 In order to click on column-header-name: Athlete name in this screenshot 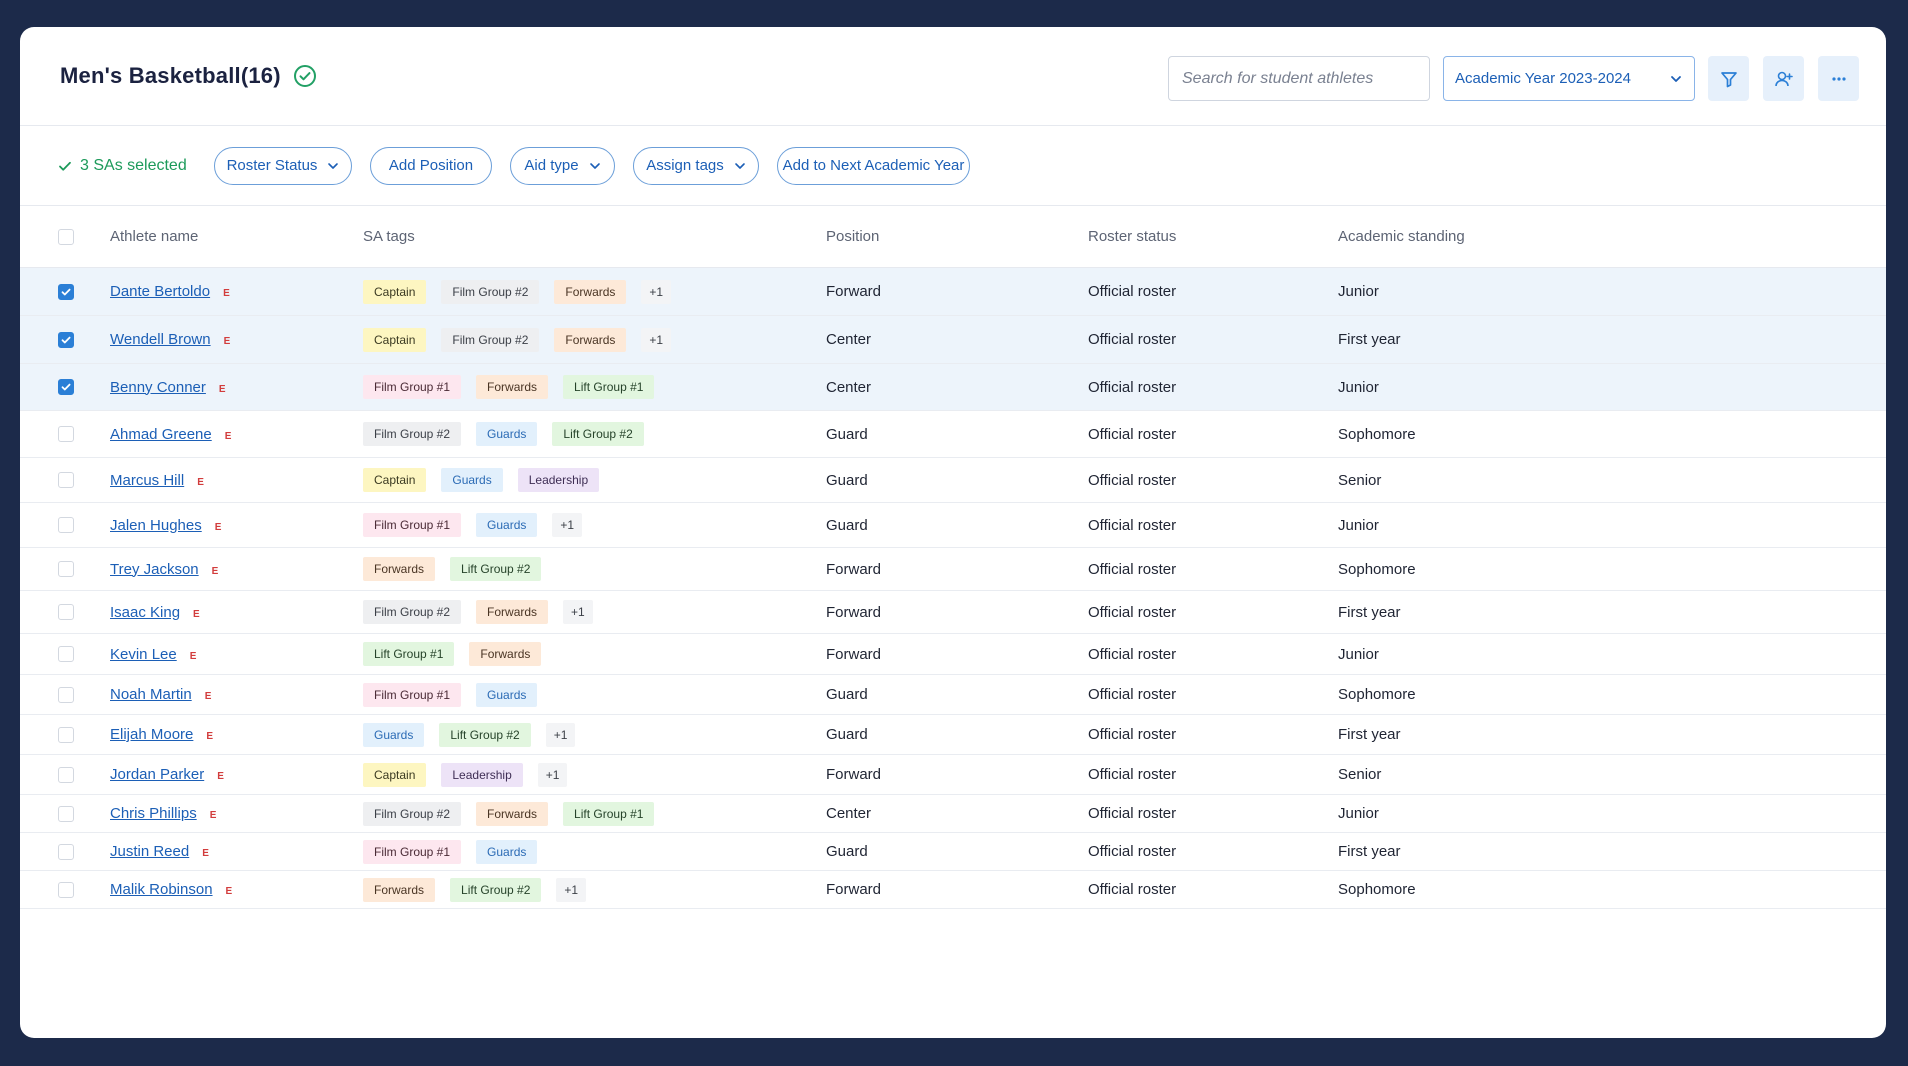, I will do `click(154, 236)`.